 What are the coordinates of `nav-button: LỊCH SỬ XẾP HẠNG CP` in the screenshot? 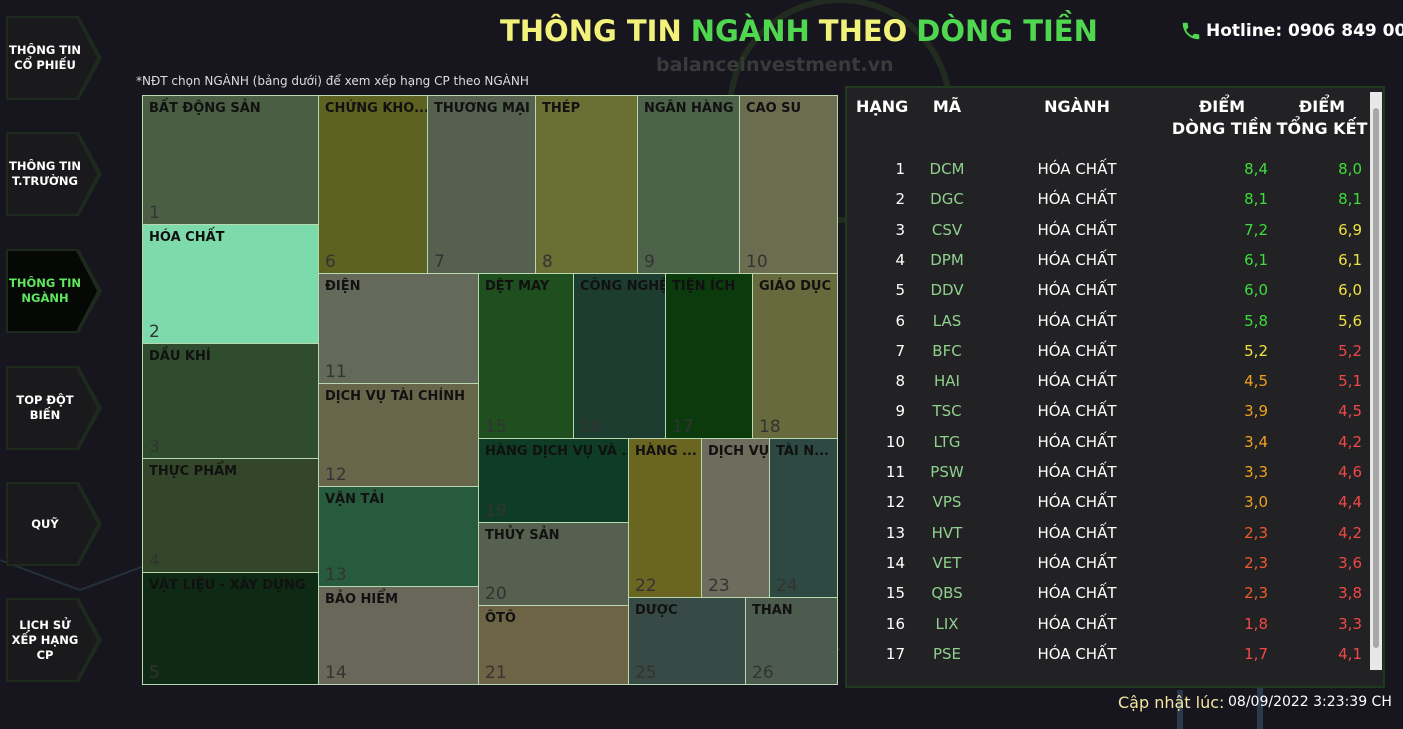 It's located at (54, 640).